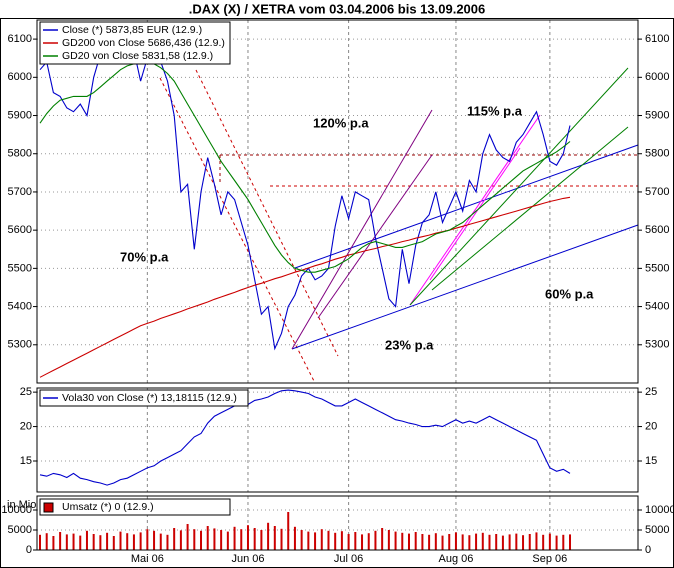  What do you see at coordinates (657, 154) in the screenshot?
I see `y-tick-label-right: 5800` at bounding box center [657, 154].